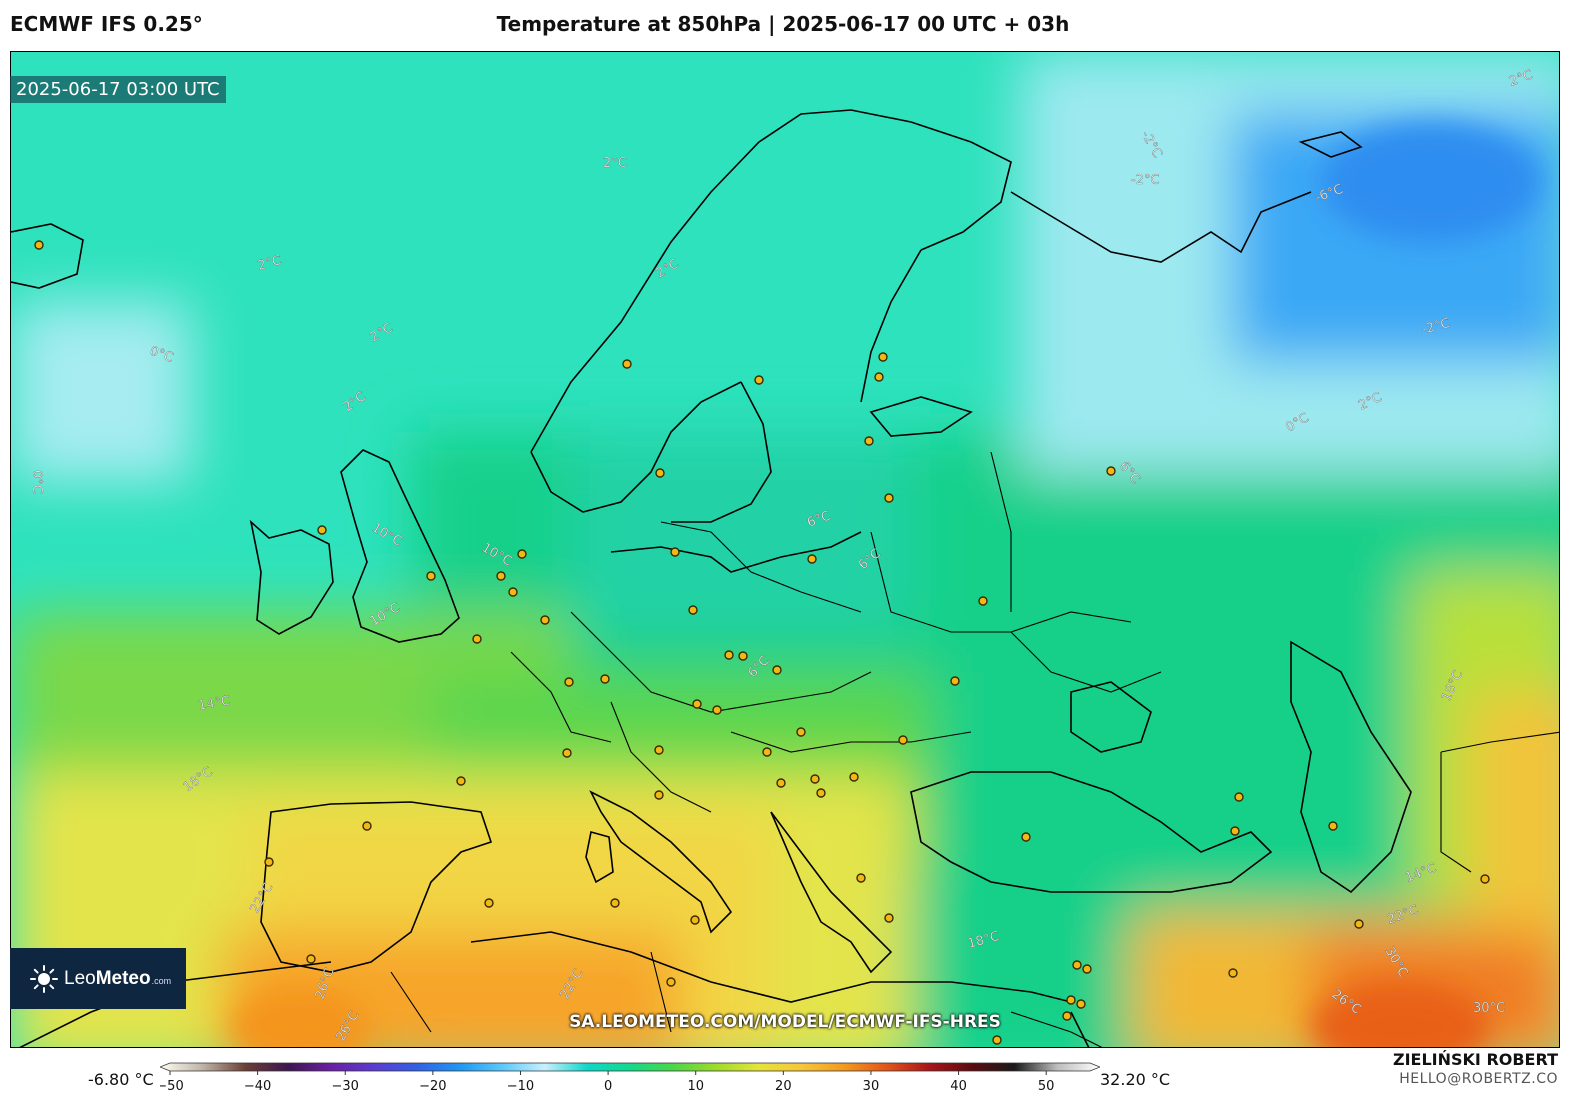  Describe the element at coordinates (257, 1086) in the screenshot. I see `colorbar-tick-label: −40` at that location.